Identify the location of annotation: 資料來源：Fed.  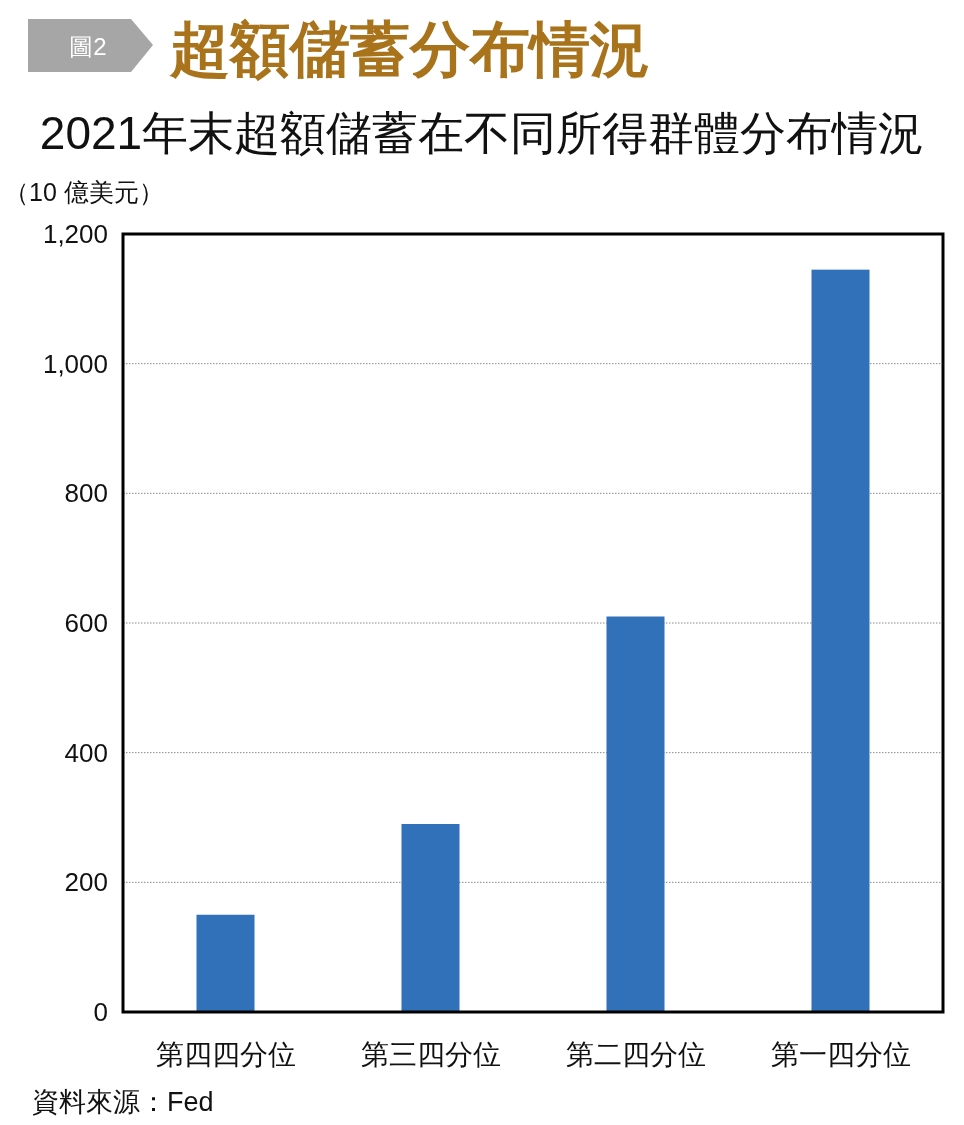
(123, 1102).